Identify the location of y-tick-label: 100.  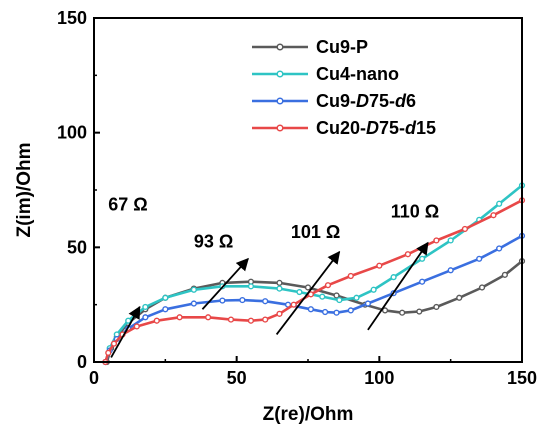
(72, 133).